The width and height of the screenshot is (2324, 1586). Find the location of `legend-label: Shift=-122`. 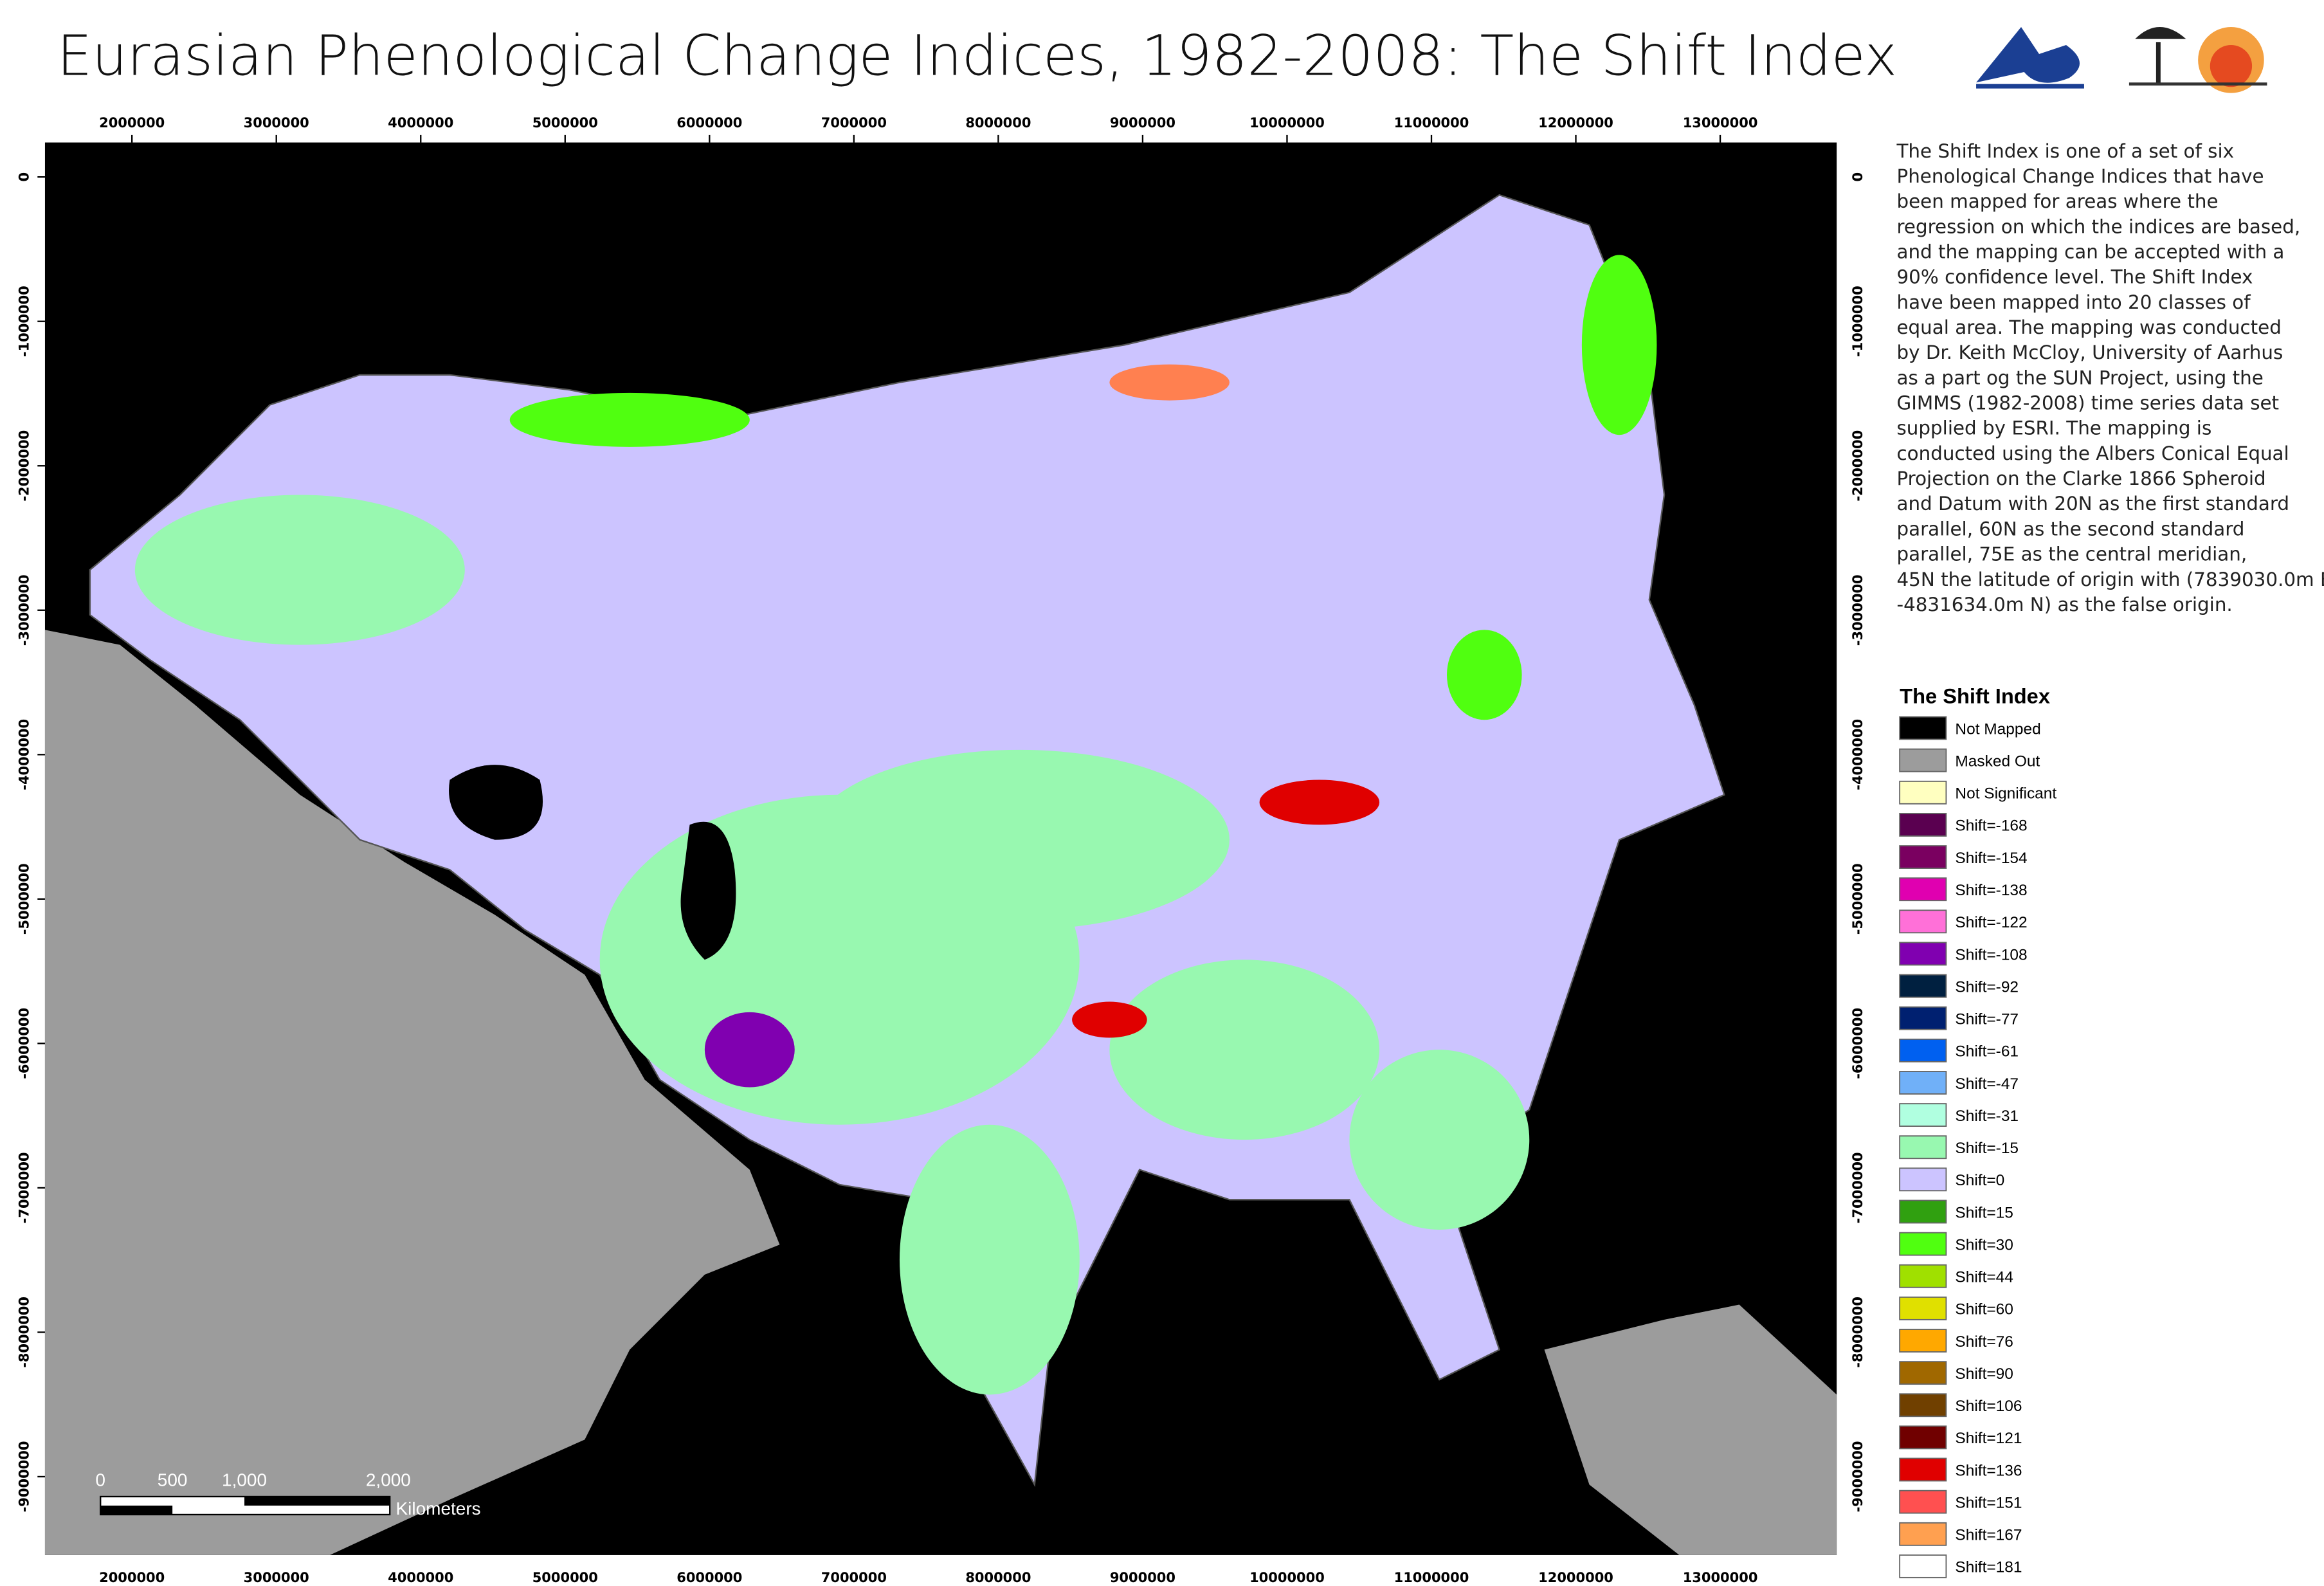

legend-label: Shift=-122 is located at coordinates (1991, 923).